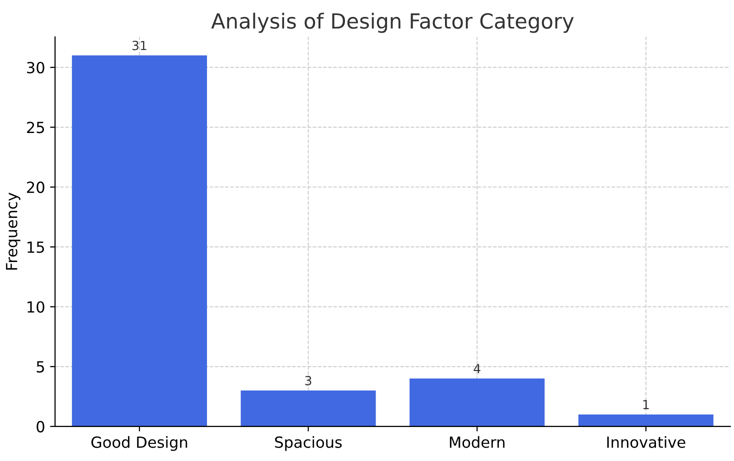 This screenshot has height=461, width=734. I want to click on y-tick-label: 20, so click(35, 188).